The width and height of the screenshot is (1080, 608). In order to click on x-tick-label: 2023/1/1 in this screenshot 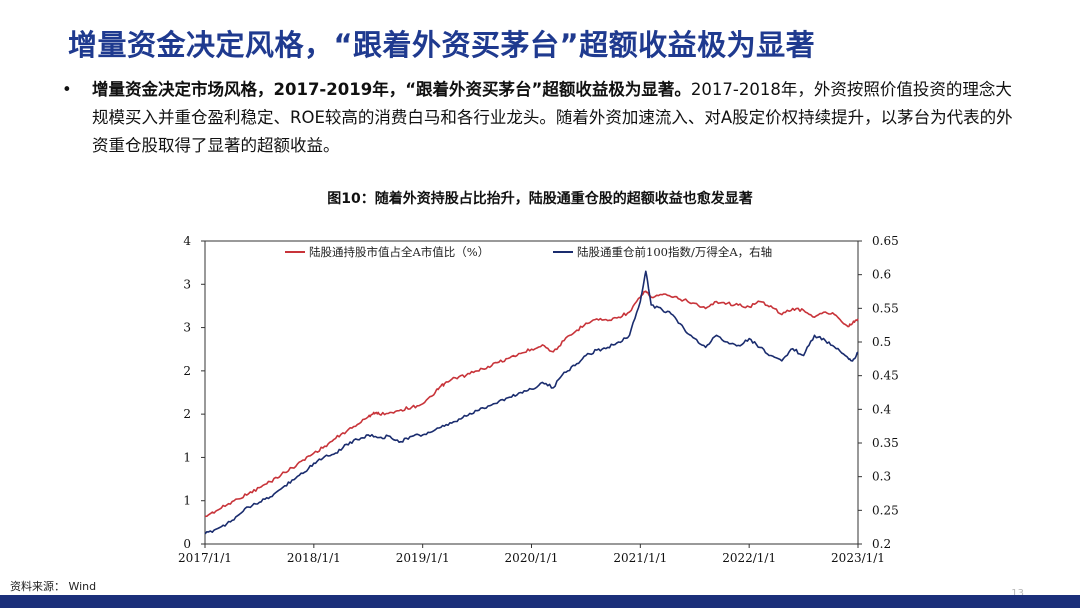, I will do `click(858, 558)`.